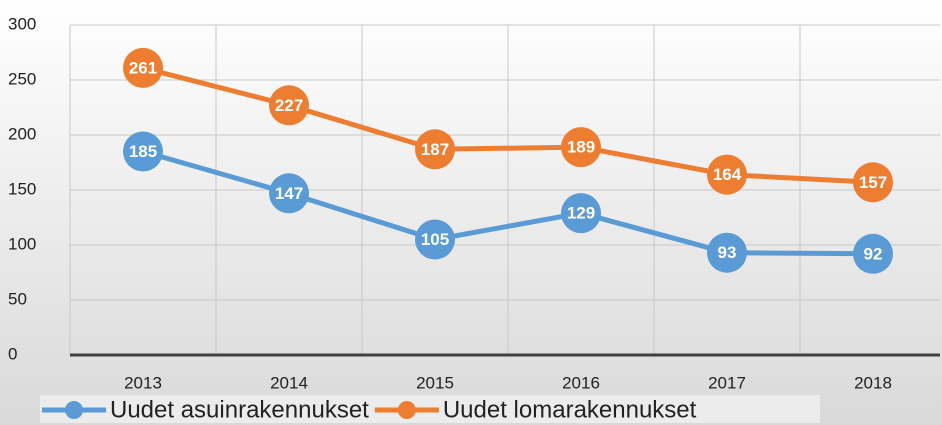  I want to click on y-tick-label: 200, so click(22, 133).